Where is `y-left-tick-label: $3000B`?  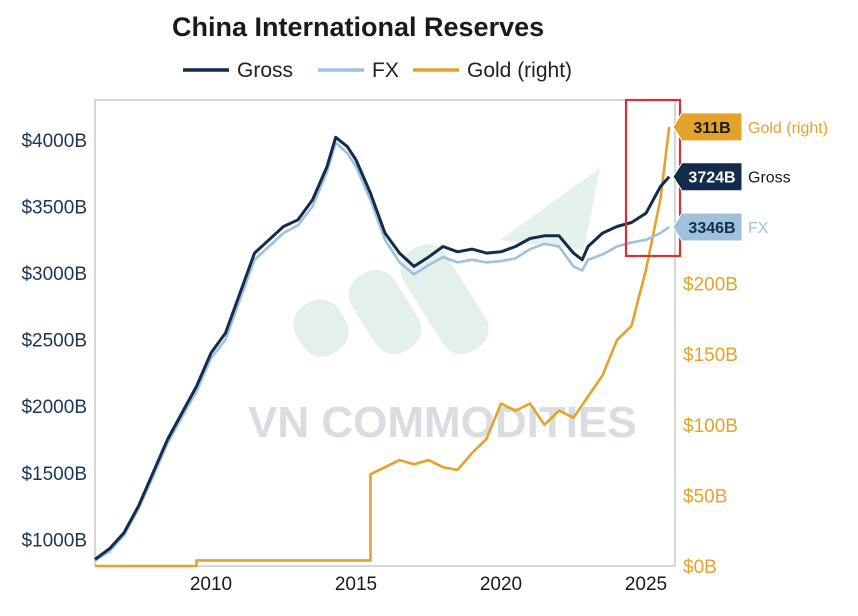
y-left-tick-label: $3000B is located at coordinates (54, 274).